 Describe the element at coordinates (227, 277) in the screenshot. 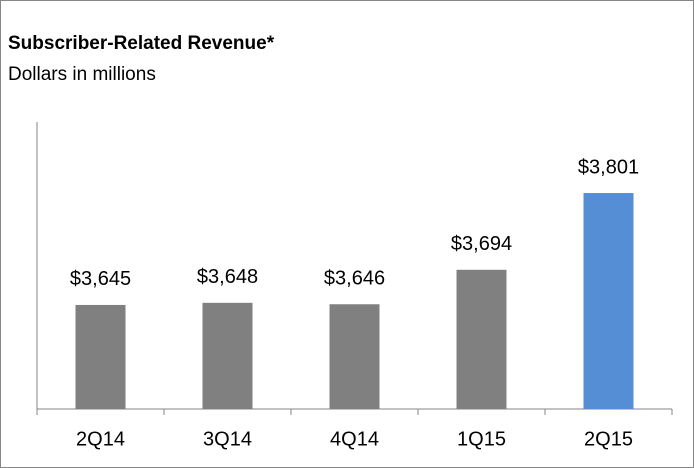

I see `value-label: $3,648` at that location.